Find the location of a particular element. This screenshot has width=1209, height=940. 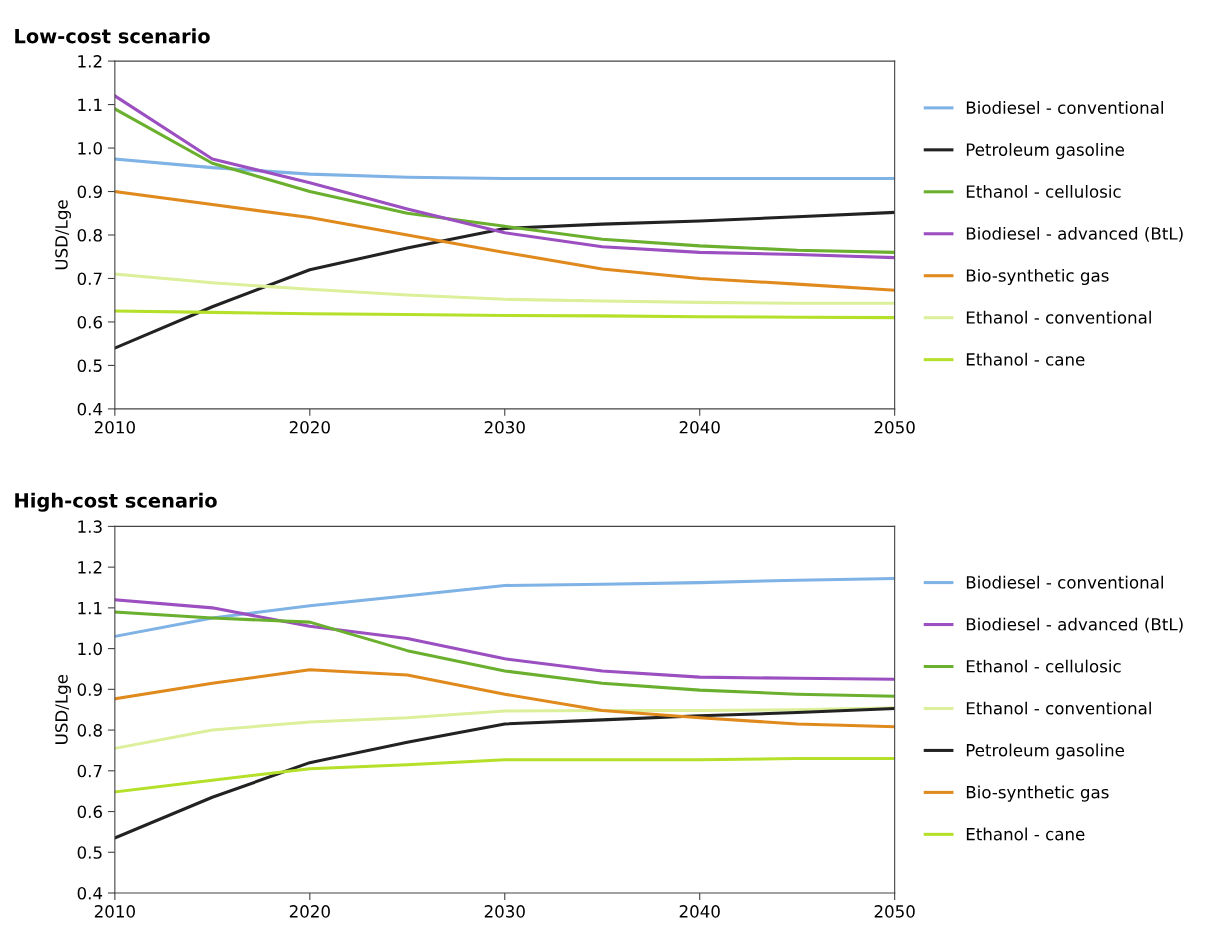

chart-title: High-cost scenario is located at coordinates (116, 502).